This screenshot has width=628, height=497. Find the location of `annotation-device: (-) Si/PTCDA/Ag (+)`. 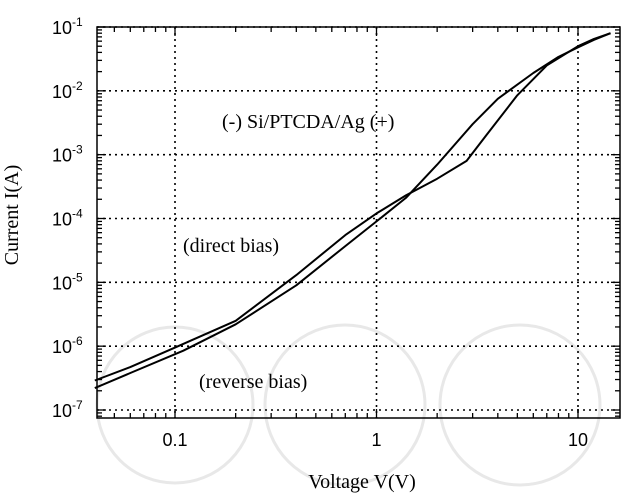

annotation-device: (-) Si/PTCDA/Ag (+) is located at coordinates (308, 122).